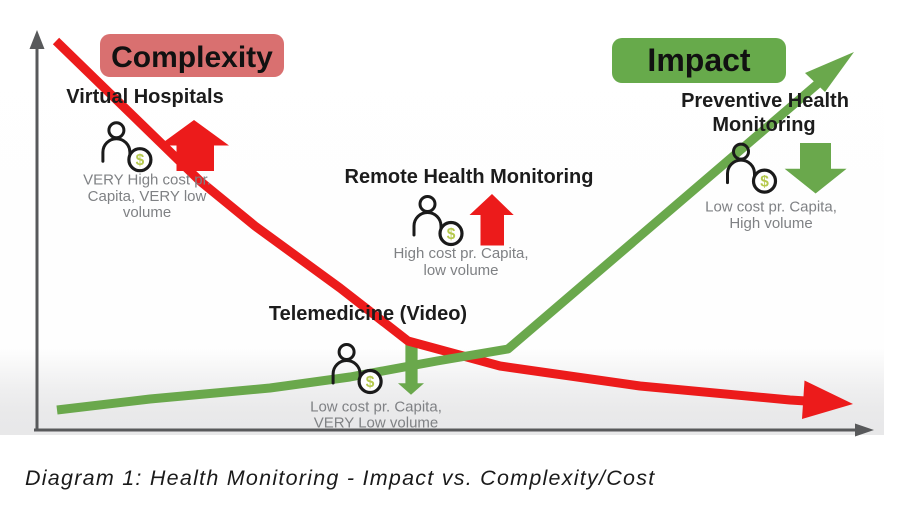 The image size is (907, 507). What do you see at coordinates (765, 101) in the screenshot?
I see `svg-text: Preventive Health` at bounding box center [765, 101].